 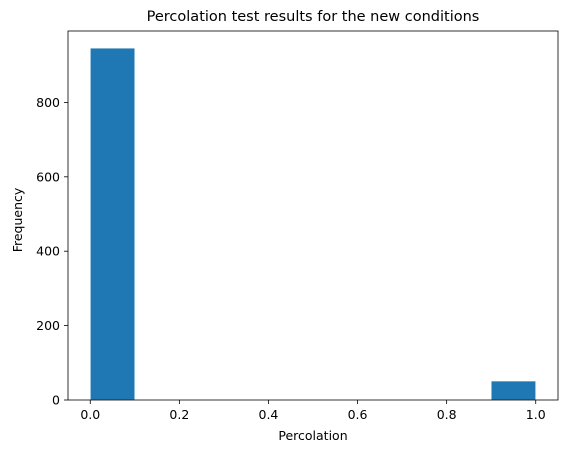 What do you see at coordinates (90, 414) in the screenshot?
I see `x-tick-label: 0.0` at bounding box center [90, 414].